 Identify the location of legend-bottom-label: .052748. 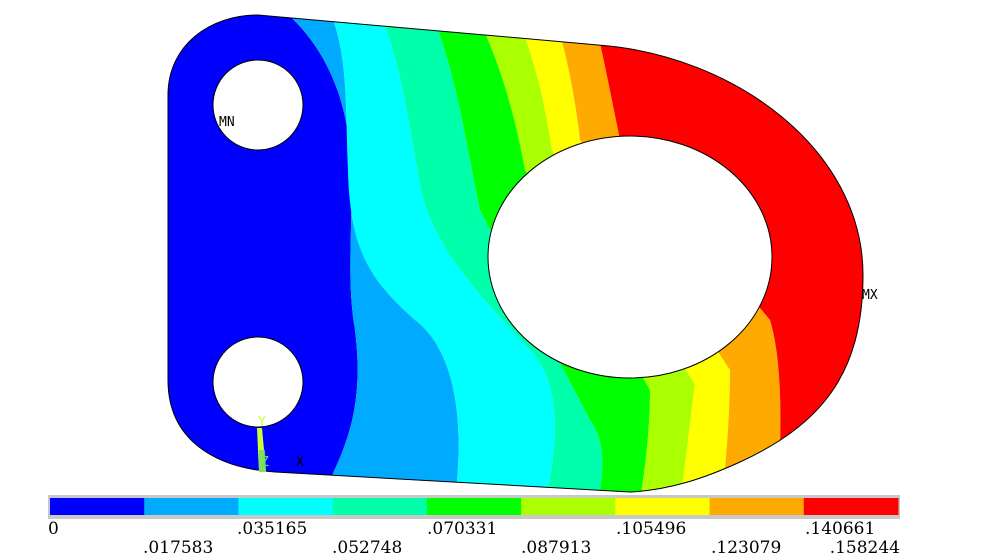
(367, 548).